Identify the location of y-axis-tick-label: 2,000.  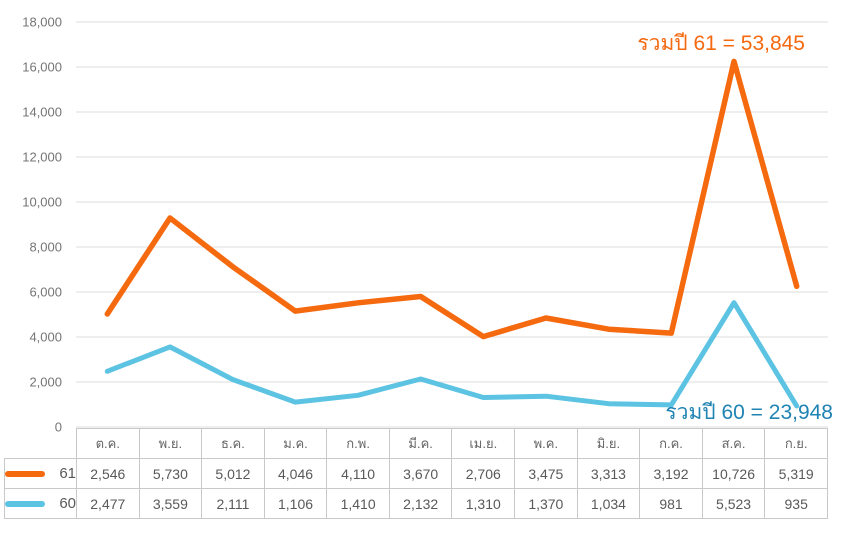
(45, 382).